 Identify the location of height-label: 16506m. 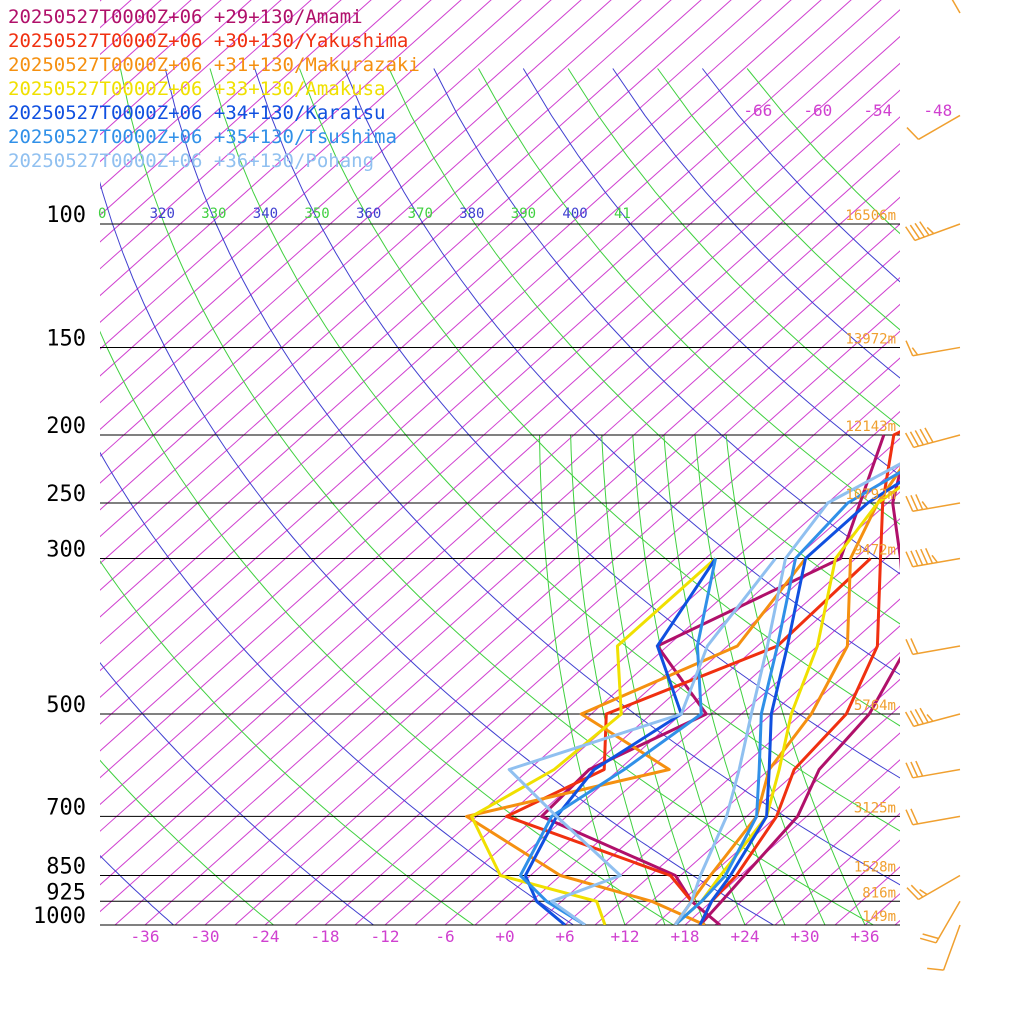
(870, 216).